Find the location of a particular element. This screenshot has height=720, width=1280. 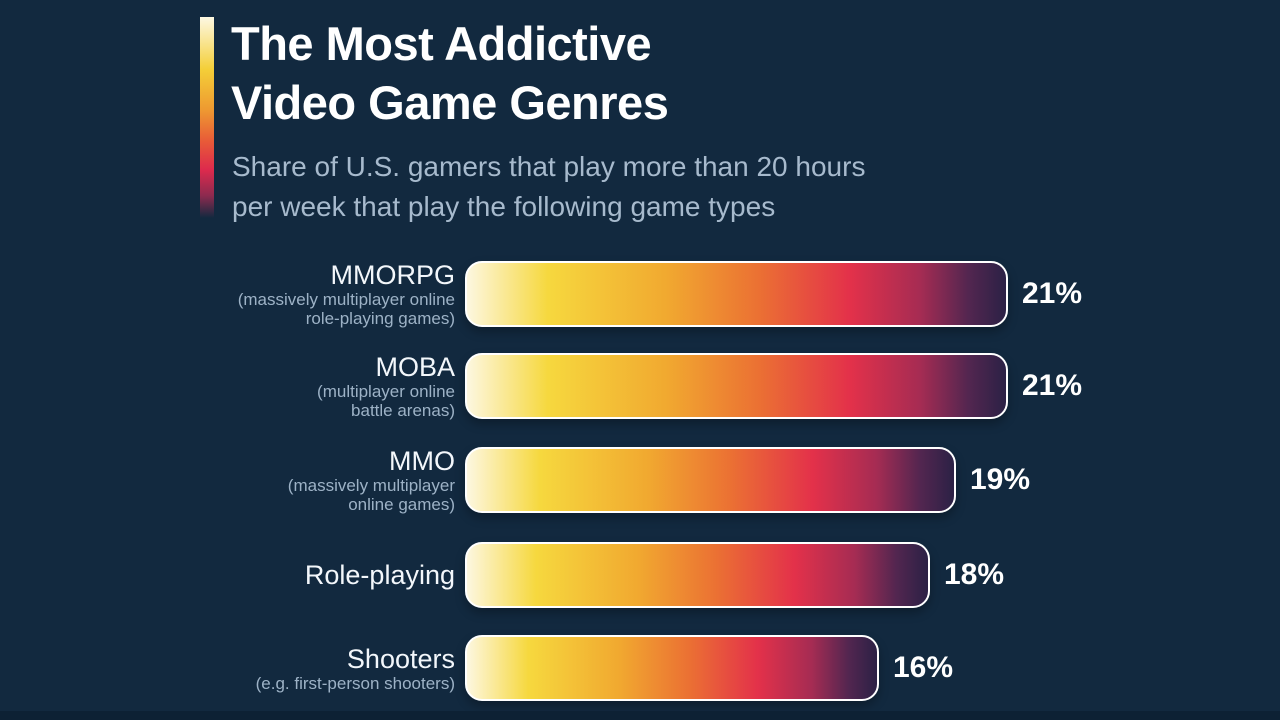

page-title-line2: Video Game Genres is located at coordinates (450, 102).